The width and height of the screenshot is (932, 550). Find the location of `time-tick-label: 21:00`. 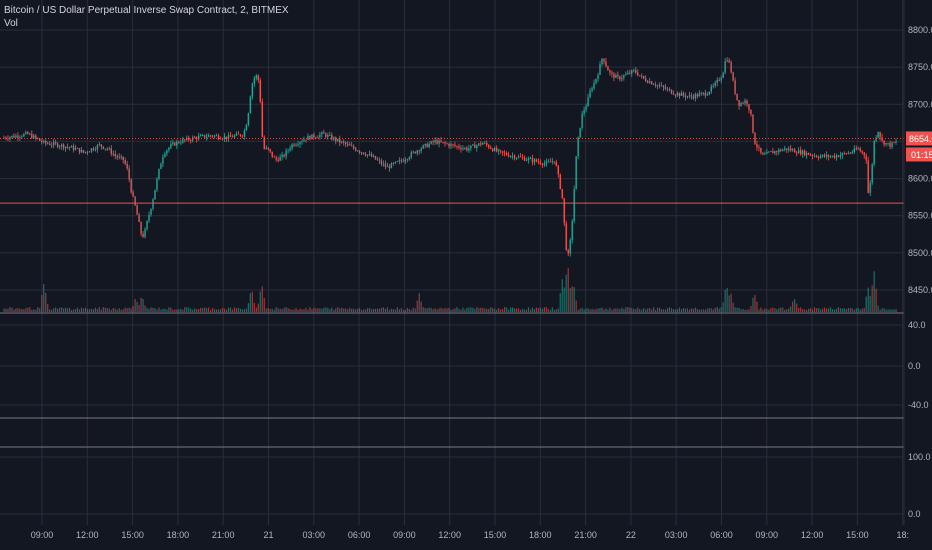

time-tick-label: 21:00 is located at coordinates (223, 535).